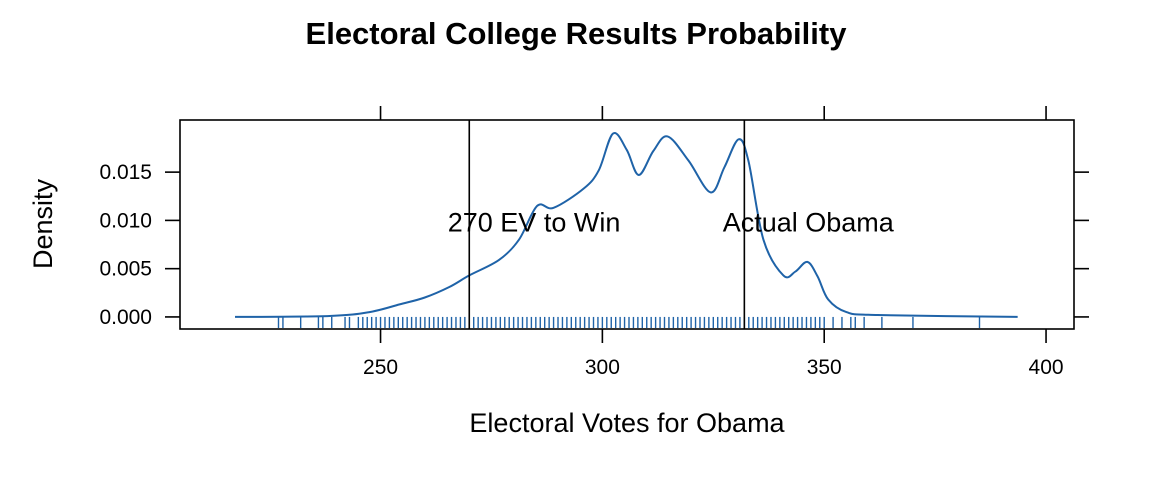 The height and width of the screenshot is (485, 1152). I want to click on x-tick-label: 400, so click(1046, 367).